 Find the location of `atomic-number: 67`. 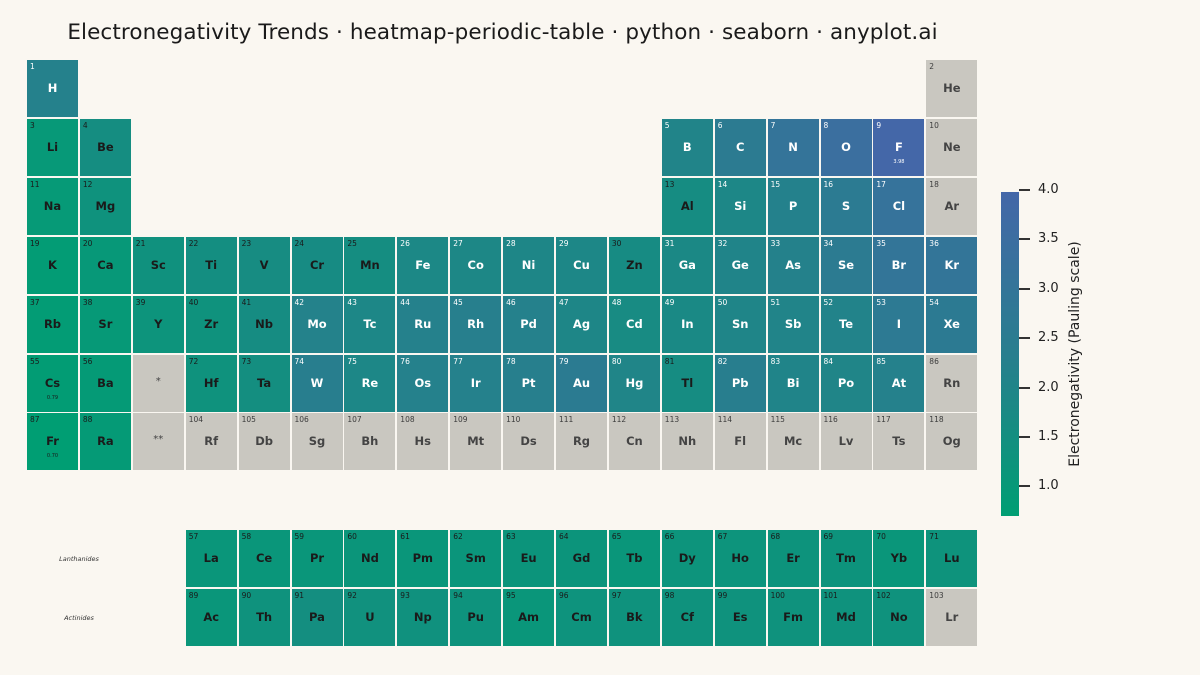

atomic-number: 67 is located at coordinates (722, 536).